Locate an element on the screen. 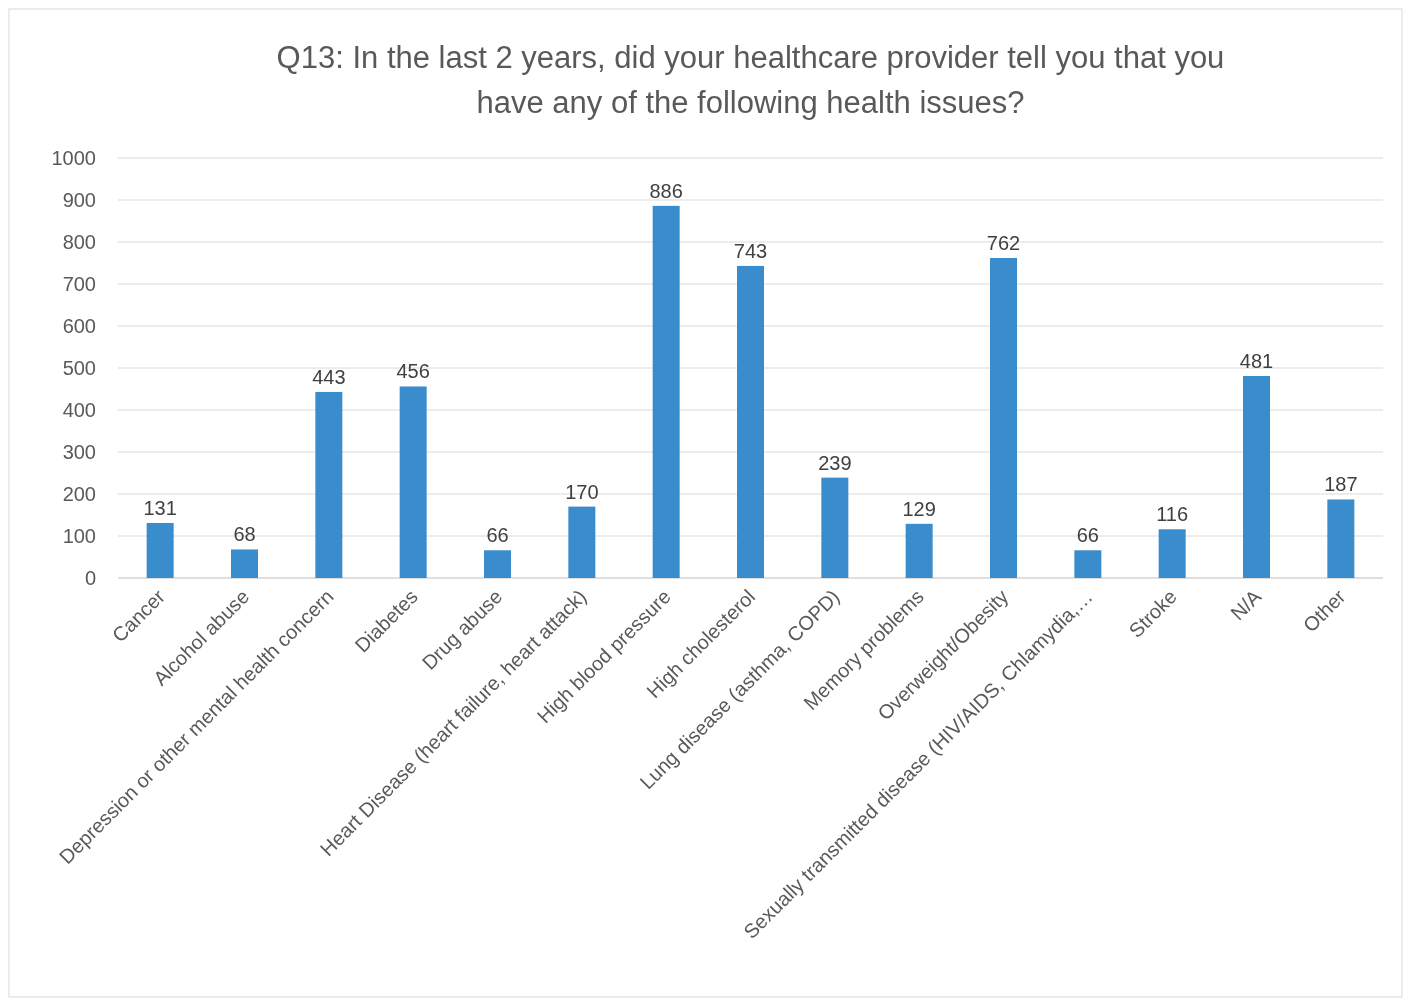 This screenshot has height=1003, width=1411. y-tick-label: 100 is located at coordinates (79, 536).